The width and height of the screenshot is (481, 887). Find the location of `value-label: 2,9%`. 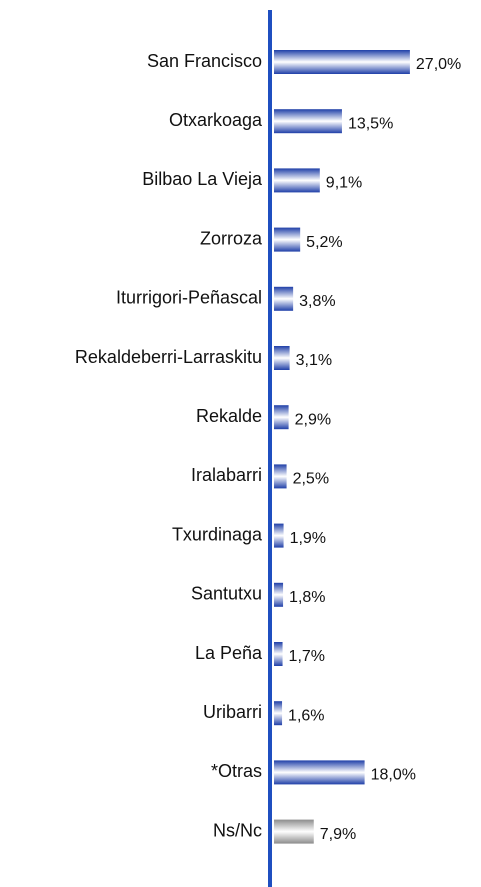

value-label: 2,9% is located at coordinates (313, 419).